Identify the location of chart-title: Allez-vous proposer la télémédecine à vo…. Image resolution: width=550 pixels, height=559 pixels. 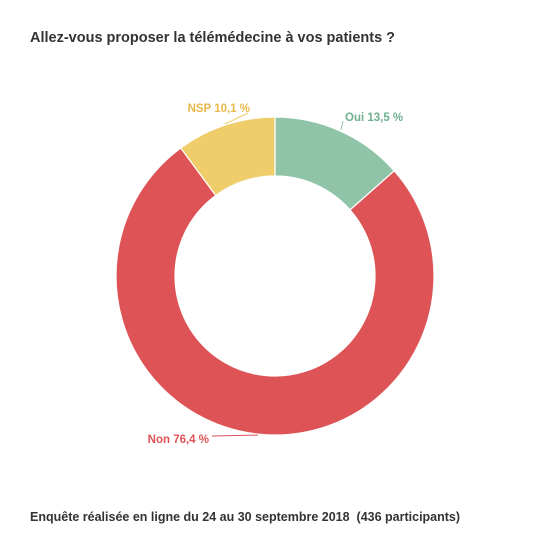
(213, 38).